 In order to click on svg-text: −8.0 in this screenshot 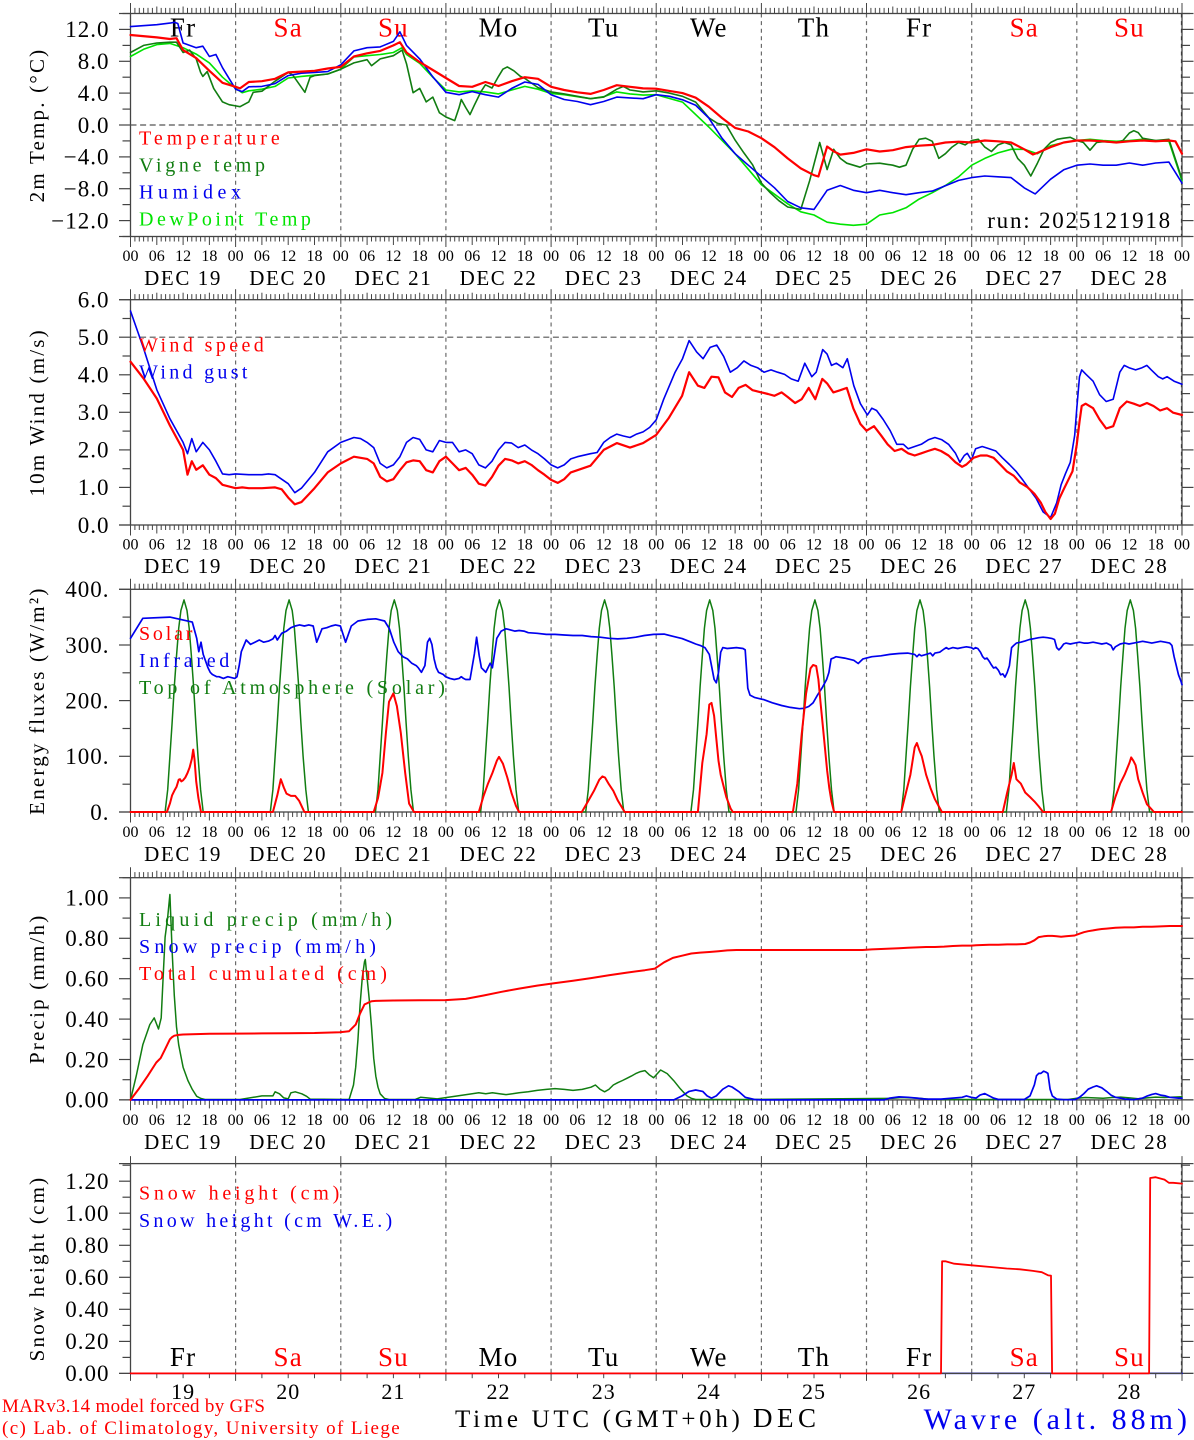, I will do `click(87, 189)`.